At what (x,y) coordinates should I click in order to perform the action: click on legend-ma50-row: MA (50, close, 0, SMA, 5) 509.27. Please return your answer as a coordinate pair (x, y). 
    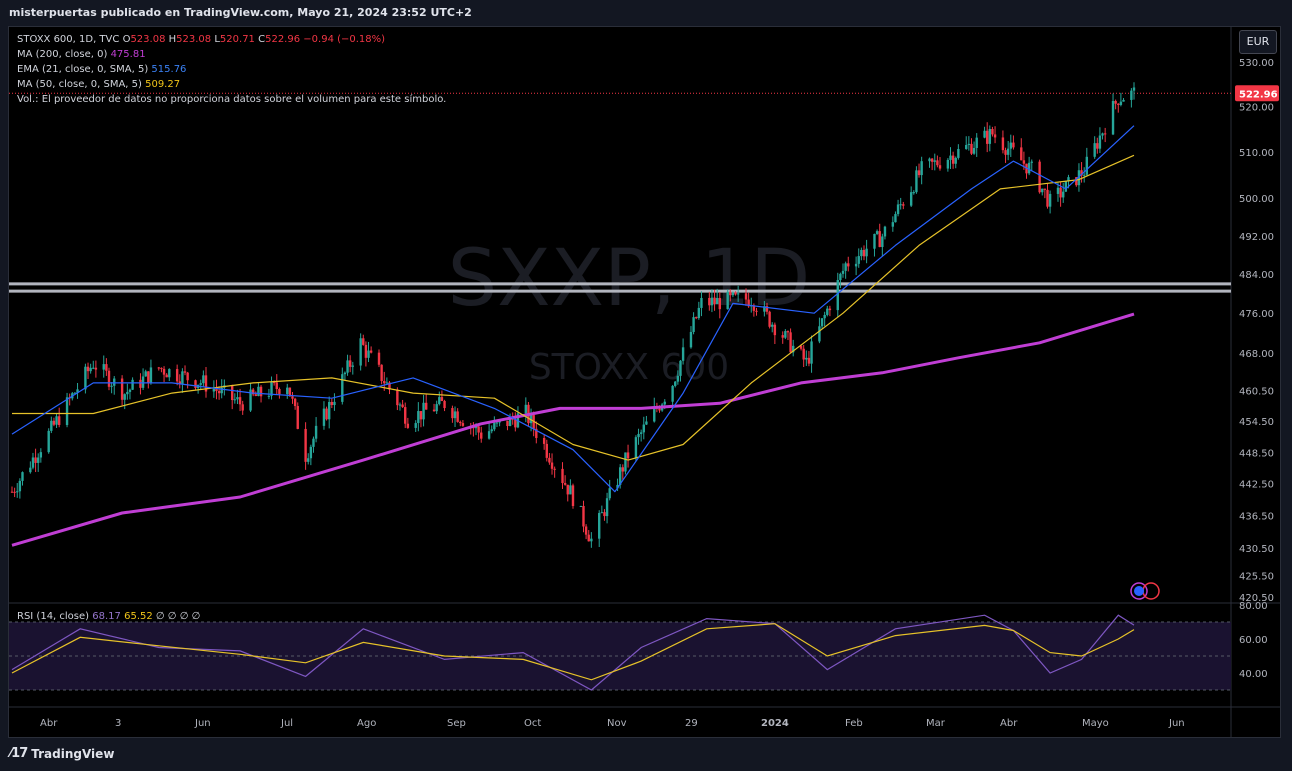
    Looking at the image, I should click on (231, 84).